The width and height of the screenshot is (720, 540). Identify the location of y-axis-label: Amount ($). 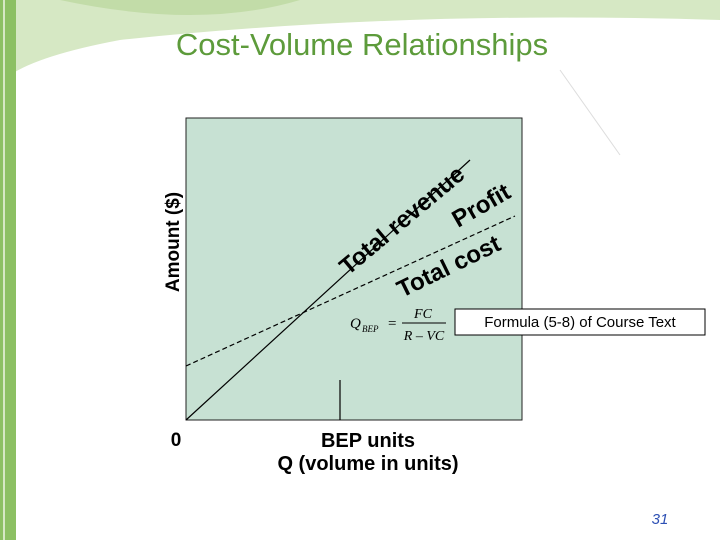
(173, 242).